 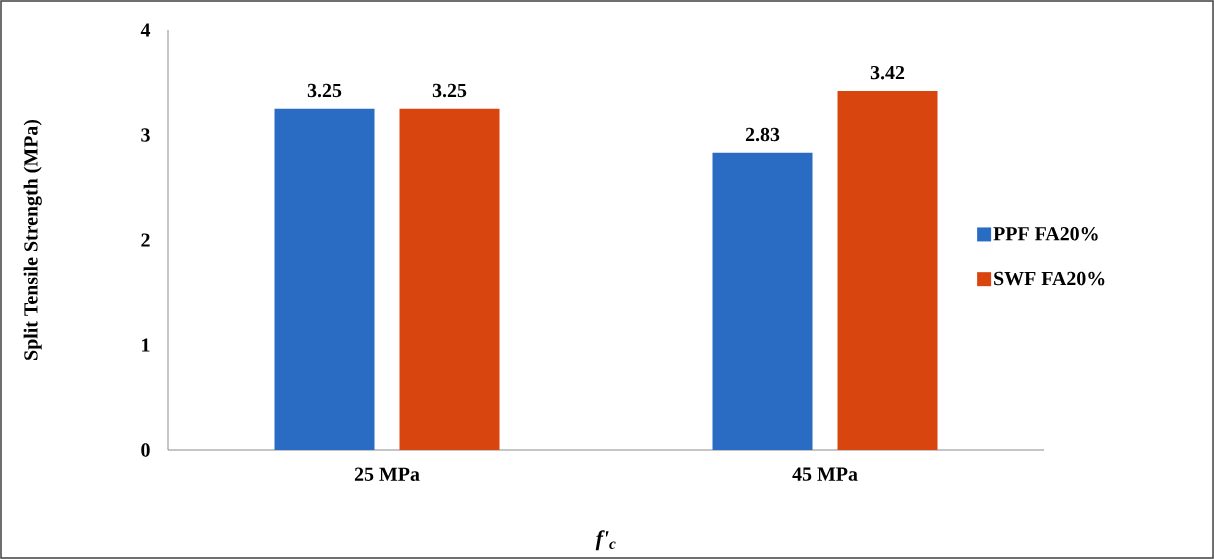 I want to click on data-label: 2.83, so click(x=762, y=134).